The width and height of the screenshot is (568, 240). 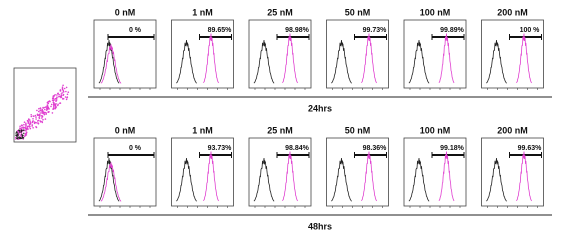 What do you see at coordinates (530, 148) in the screenshot?
I see `percent-label: 99.63%` at bounding box center [530, 148].